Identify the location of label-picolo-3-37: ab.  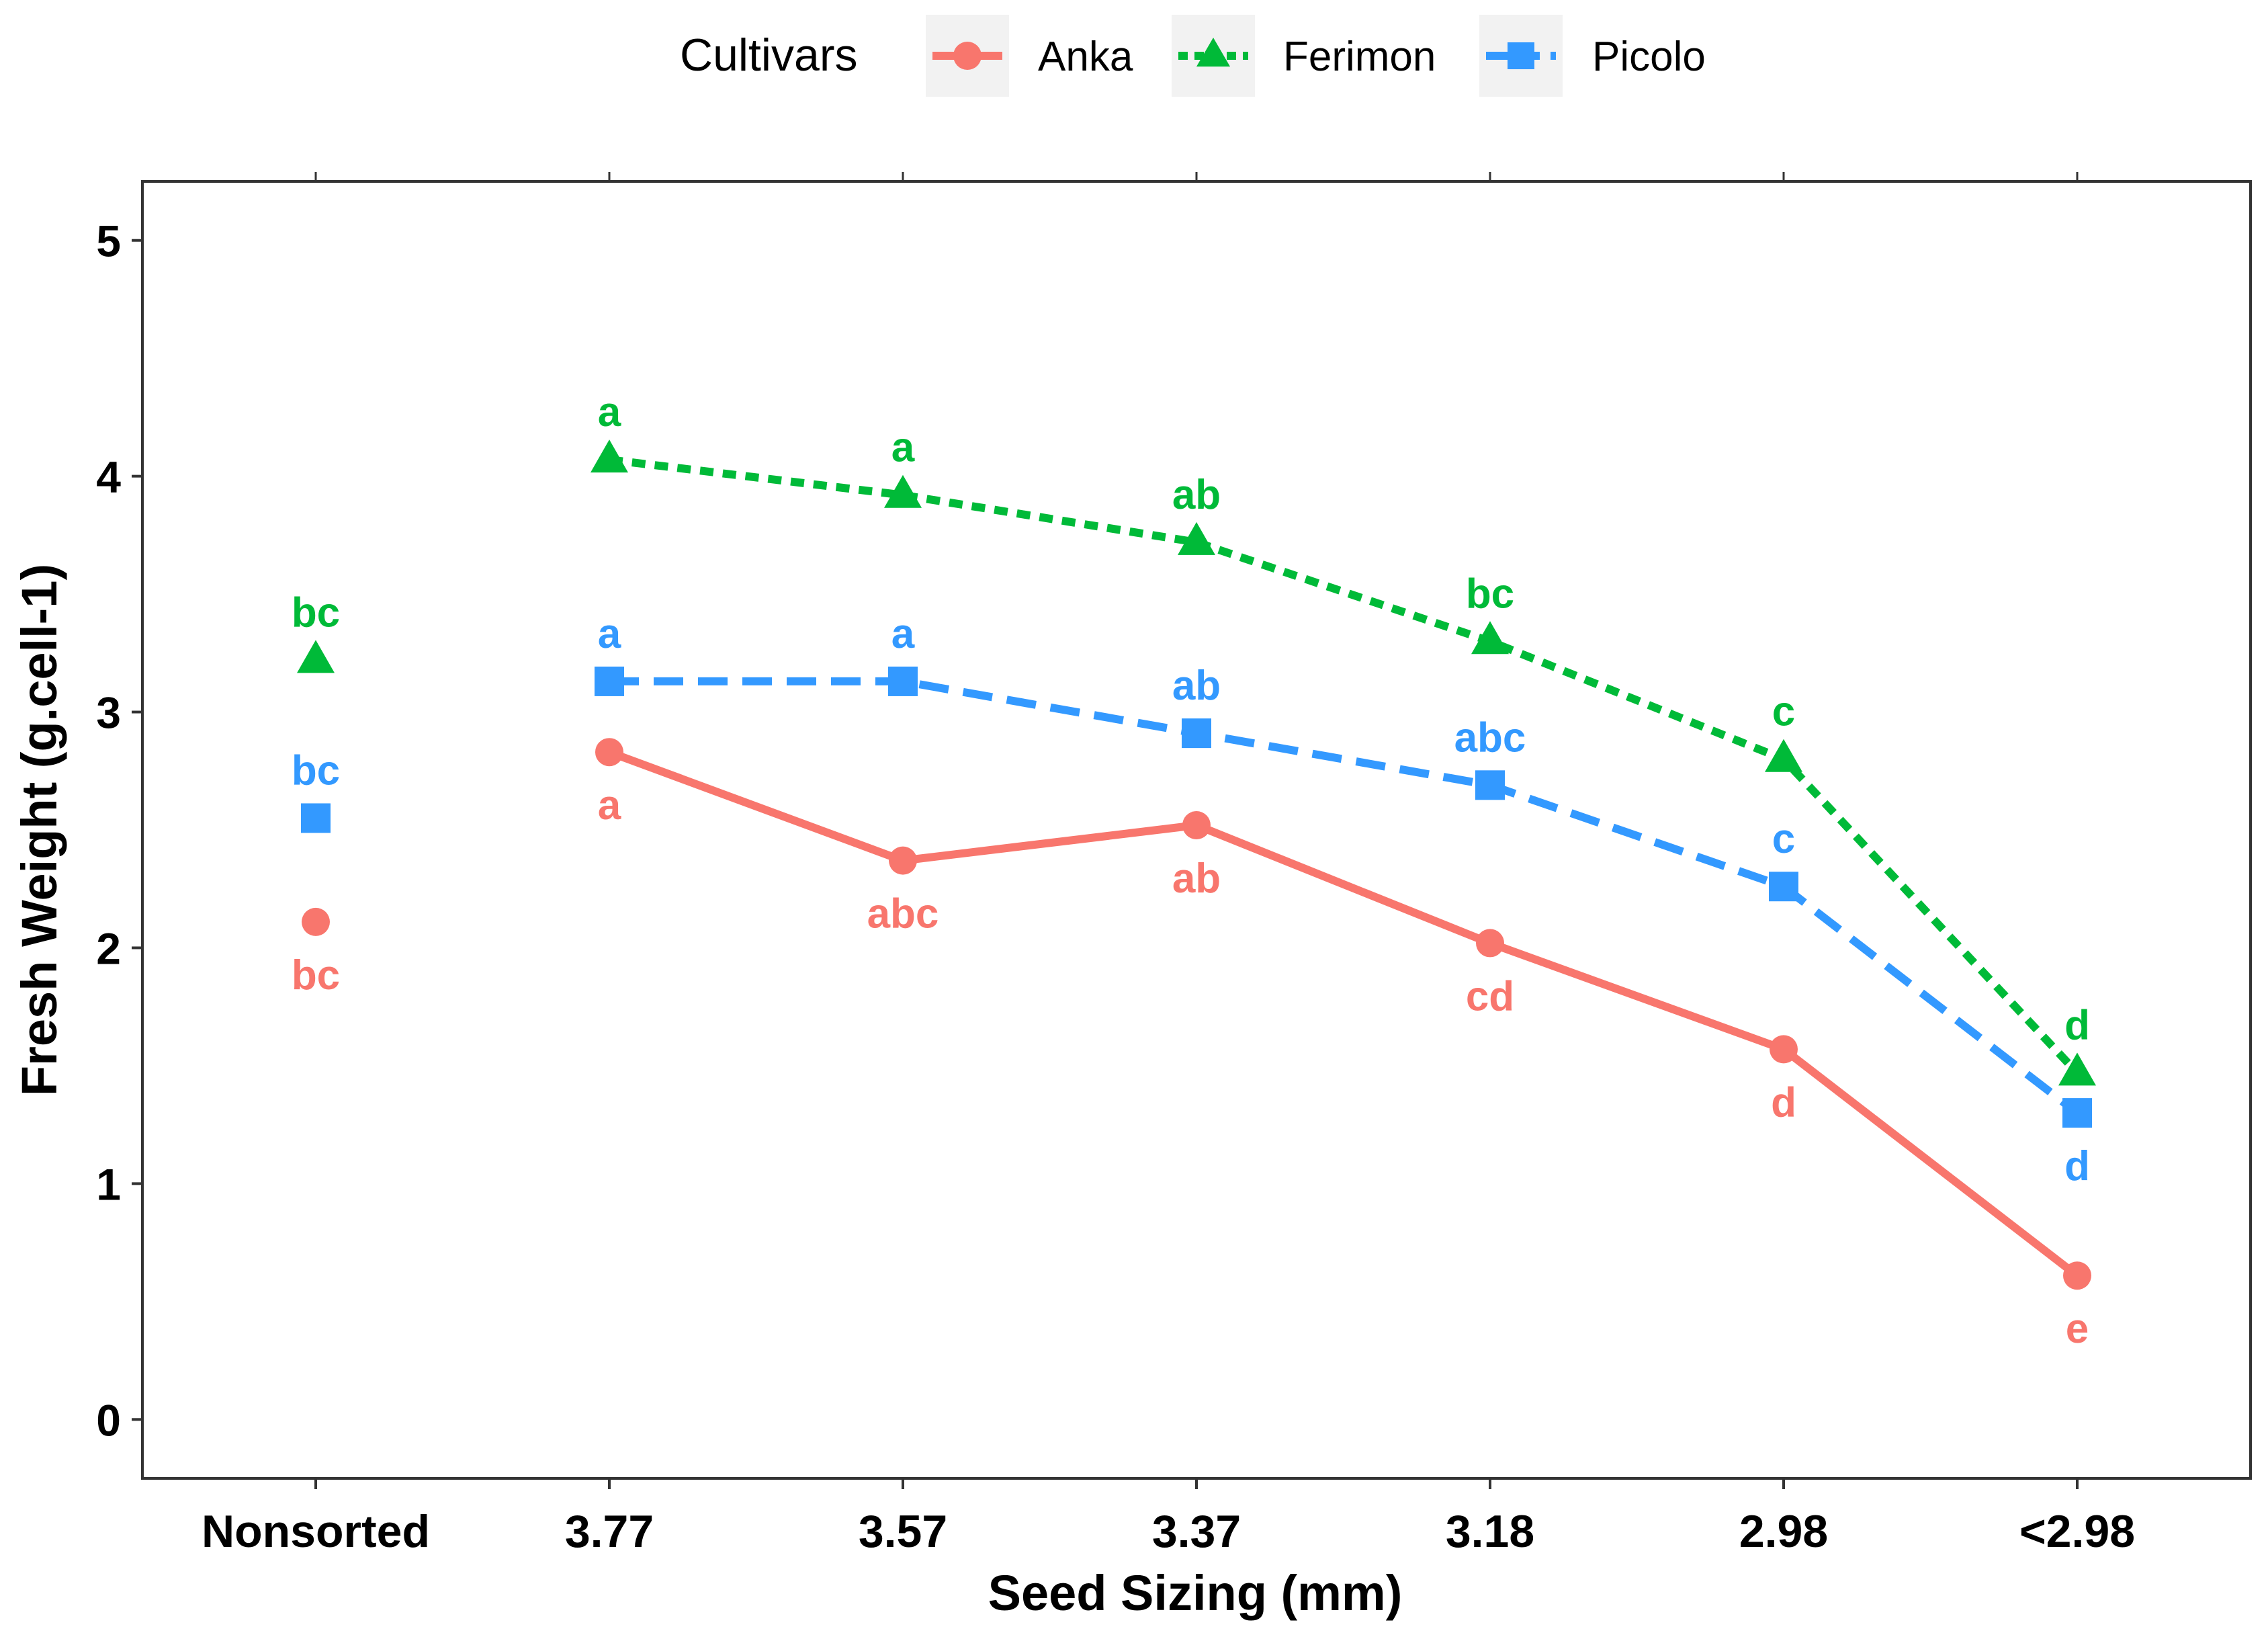
(1196, 686).